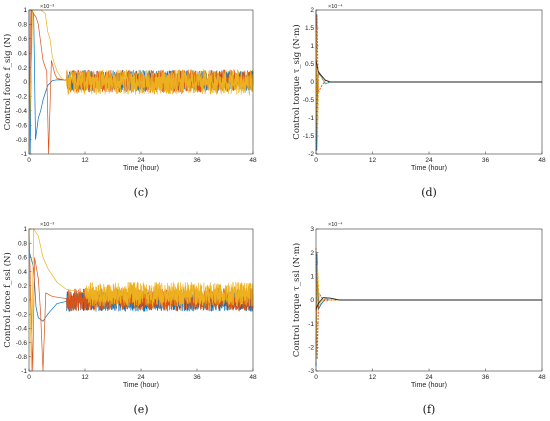 This screenshot has width=550, height=421. What do you see at coordinates (7, 300) in the screenshot?
I see `y-axis-label: Control force f_ssl (N)` at bounding box center [7, 300].